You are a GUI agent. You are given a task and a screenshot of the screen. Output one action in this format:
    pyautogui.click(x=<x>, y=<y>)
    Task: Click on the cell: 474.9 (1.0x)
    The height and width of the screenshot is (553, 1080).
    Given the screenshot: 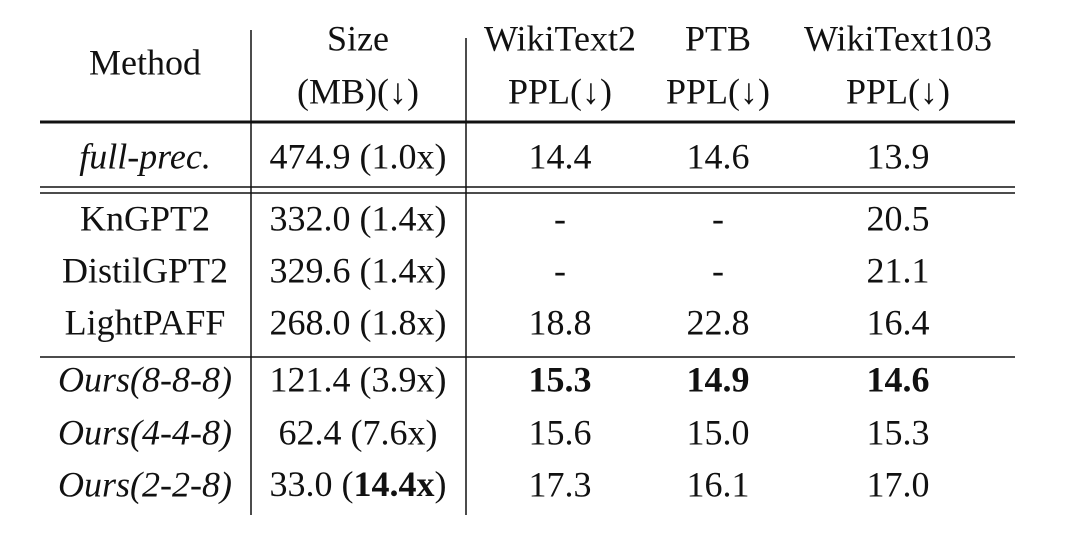 What is the action you would take?
    pyautogui.click(x=358, y=156)
    